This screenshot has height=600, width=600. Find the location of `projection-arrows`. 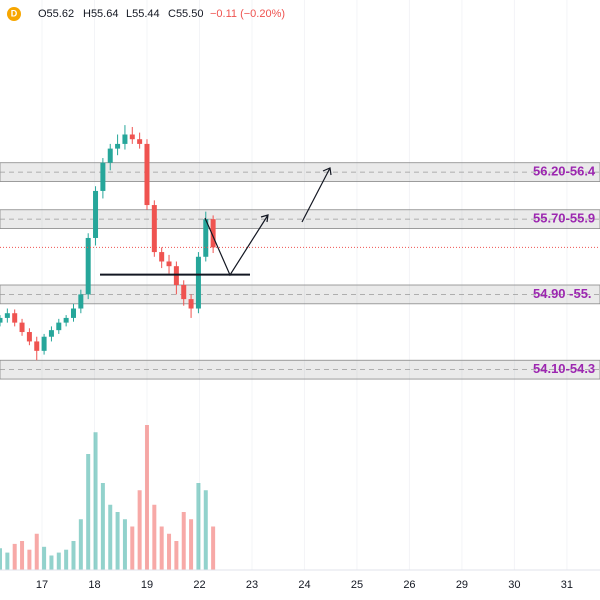

projection-arrows is located at coordinates (268, 222).